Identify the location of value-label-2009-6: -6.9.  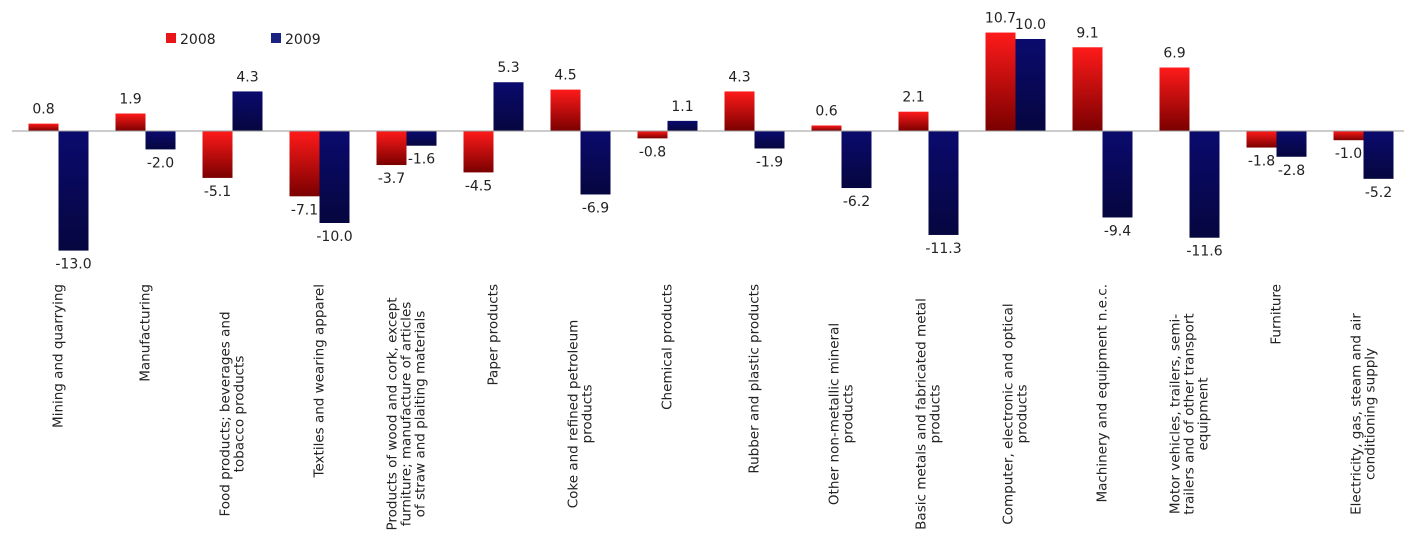
(595, 208).